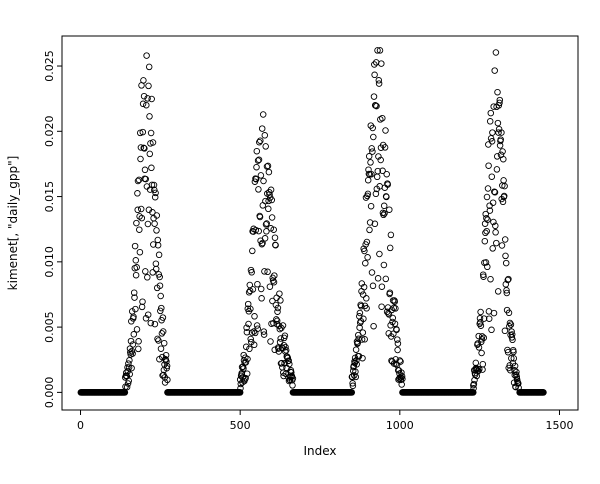 This screenshot has width=600, height=484. Describe the element at coordinates (49, 393) in the screenshot. I see `y-tick-label: 0.000` at that location.